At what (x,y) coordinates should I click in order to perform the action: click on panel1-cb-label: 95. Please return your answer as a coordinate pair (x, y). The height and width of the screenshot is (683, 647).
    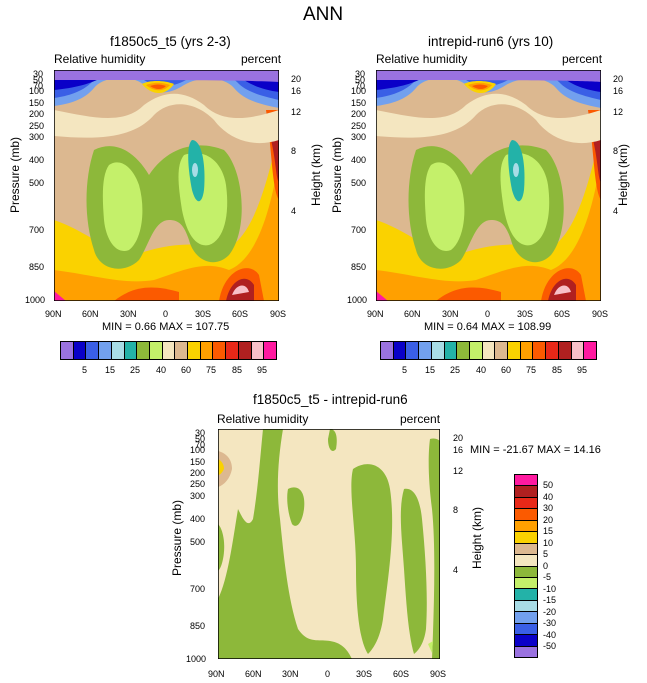
    Looking at the image, I should click on (262, 370).